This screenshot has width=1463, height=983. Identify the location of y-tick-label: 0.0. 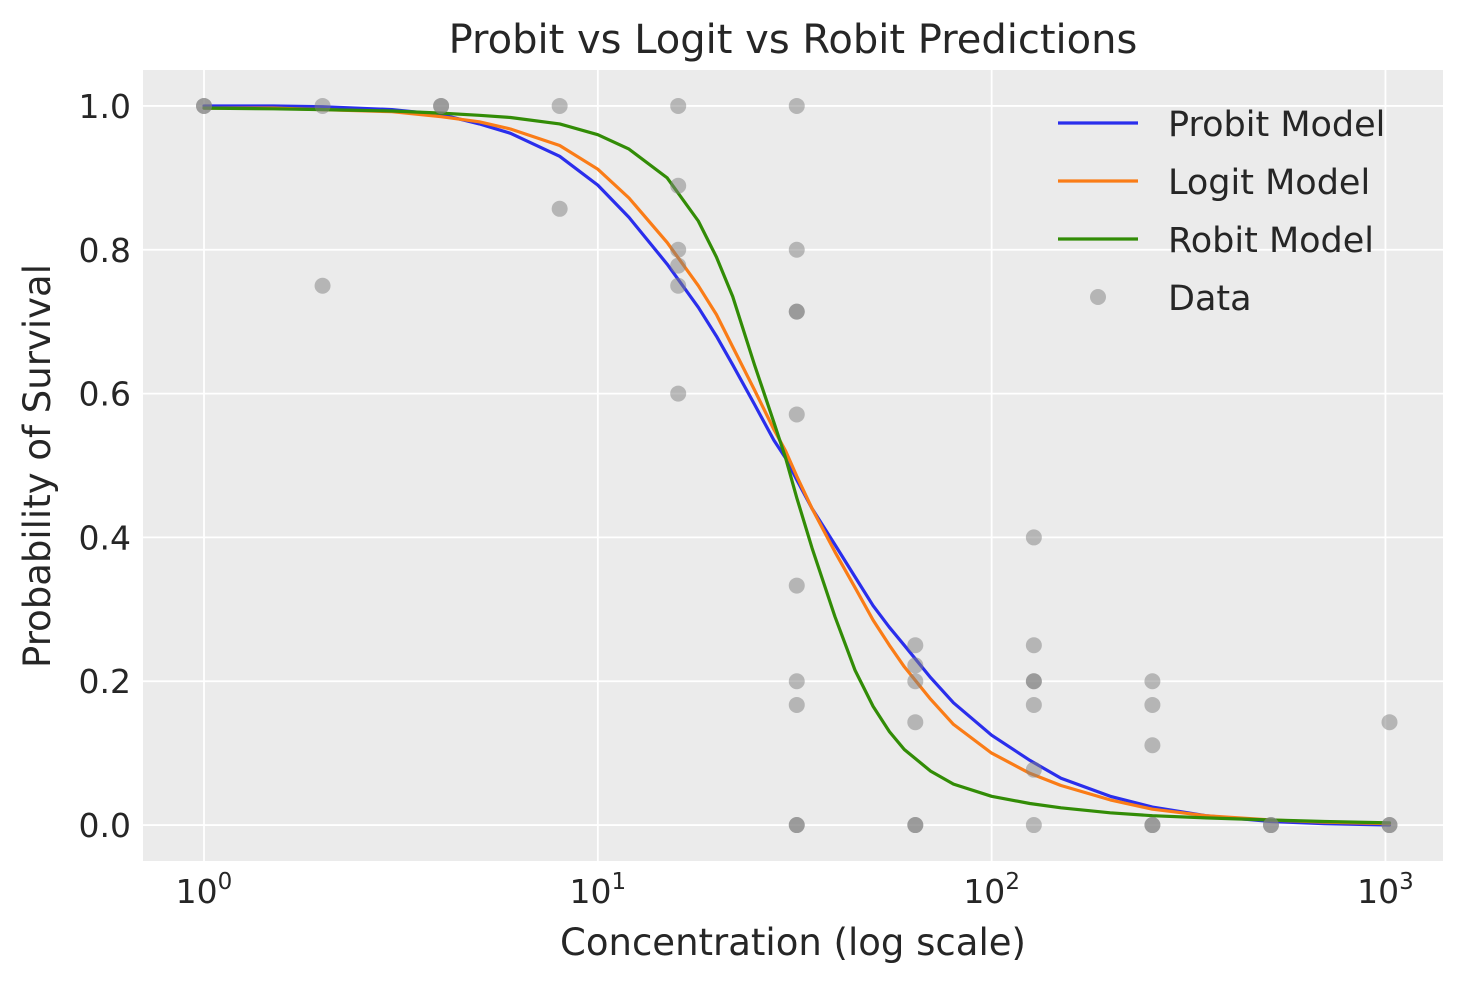
(105, 825).